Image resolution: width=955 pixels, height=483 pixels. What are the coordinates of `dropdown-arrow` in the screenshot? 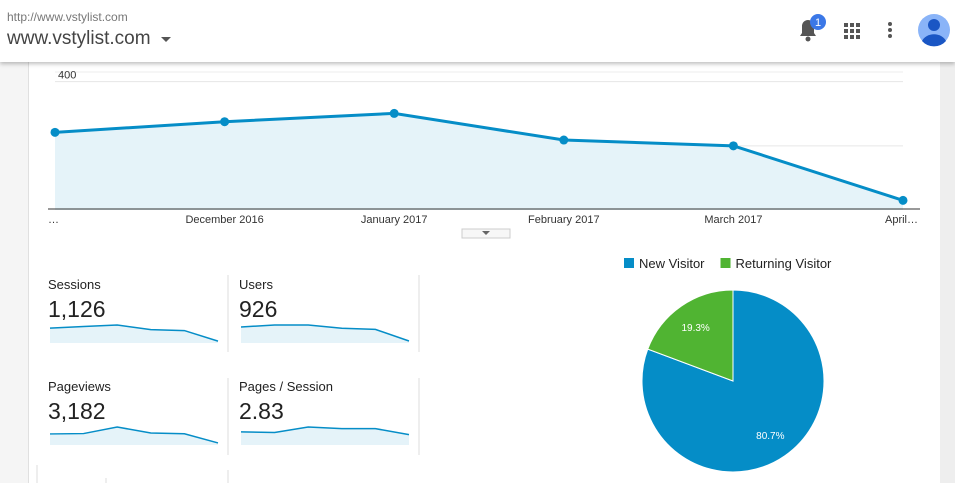 It's located at (165, 39).